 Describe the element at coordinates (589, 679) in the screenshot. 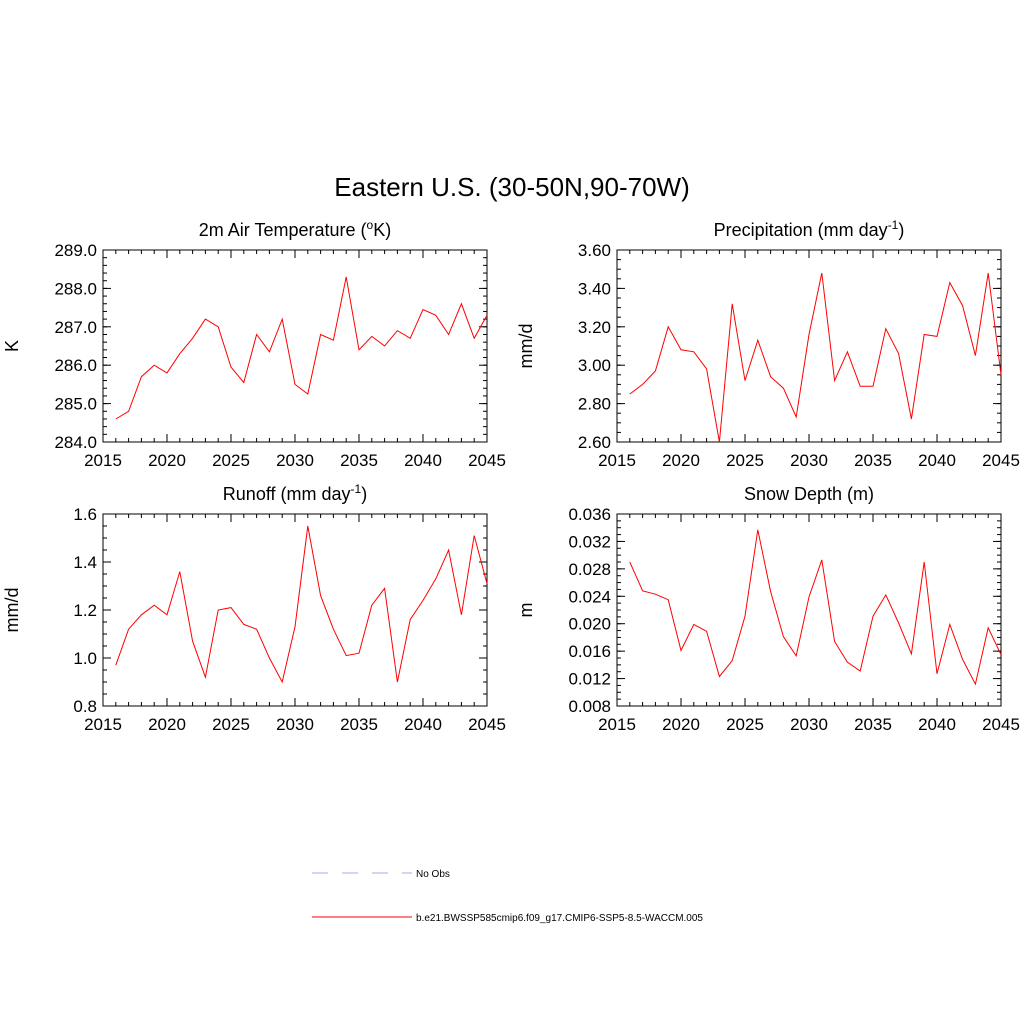

I see `snow-depth-ytick-label: 0.012` at that location.